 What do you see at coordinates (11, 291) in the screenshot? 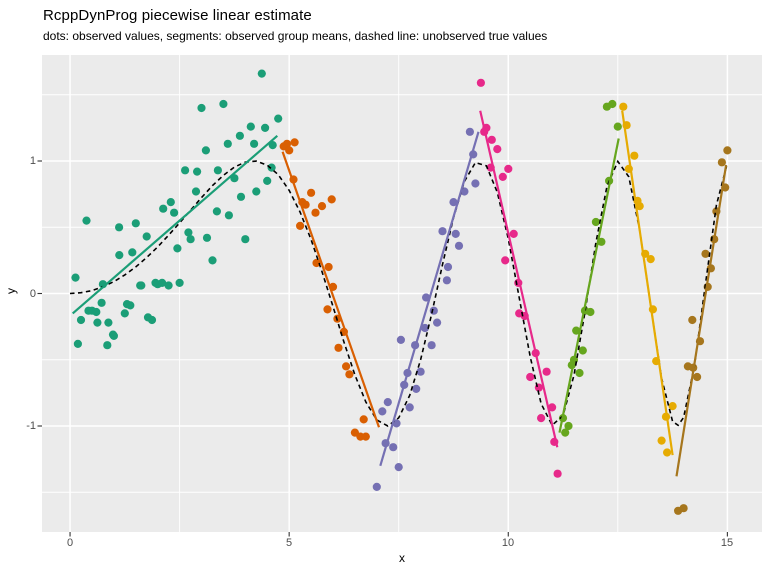
I see `y-axis-title: y` at bounding box center [11, 291].